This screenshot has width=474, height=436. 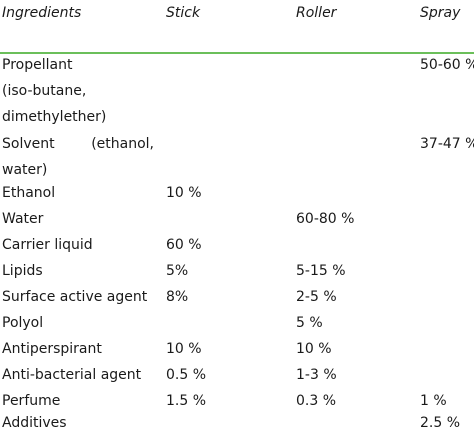 What do you see at coordinates (23, 219) in the screenshot?
I see `ingredient-cell: Water` at bounding box center [23, 219].